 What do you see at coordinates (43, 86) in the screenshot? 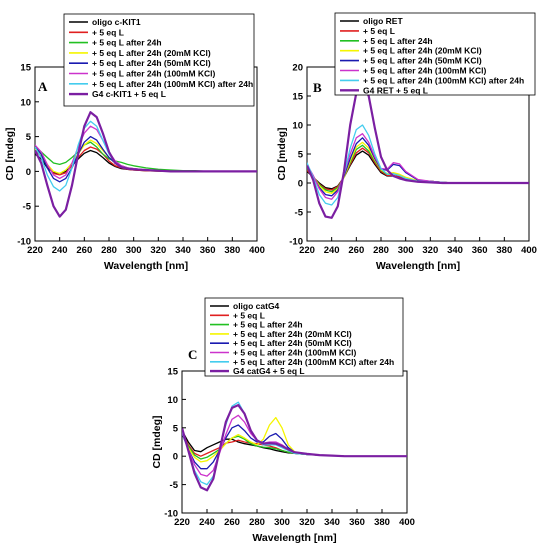
I see `panel-letter: A` at bounding box center [43, 86].